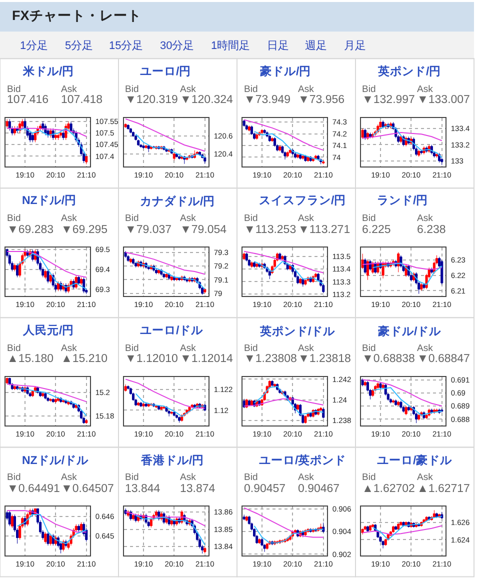  Describe the element at coordinates (143, 489) in the screenshot. I see `text: 13.844` at that location.